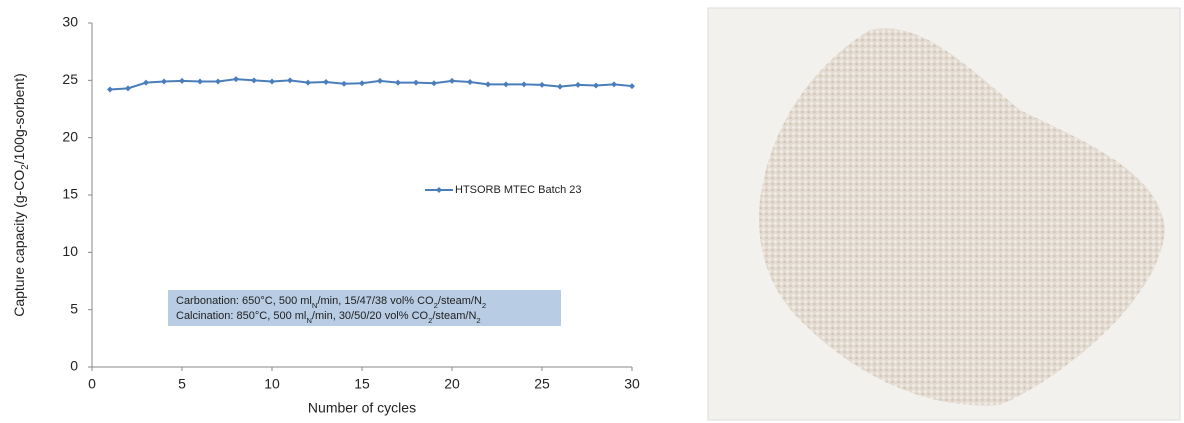  Describe the element at coordinates (74, 308) in the screenshot. I see `y-tick-label: 5` at that location.